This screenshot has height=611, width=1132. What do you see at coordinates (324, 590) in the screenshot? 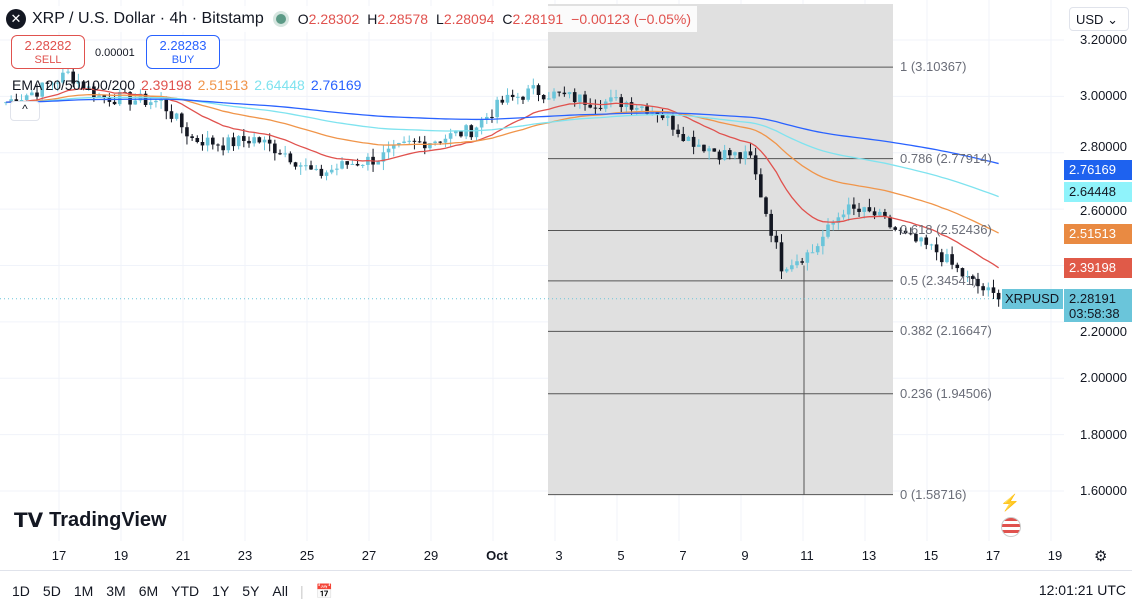
I see `goto-date-icon: 📅` at bounding box center [324, 590].